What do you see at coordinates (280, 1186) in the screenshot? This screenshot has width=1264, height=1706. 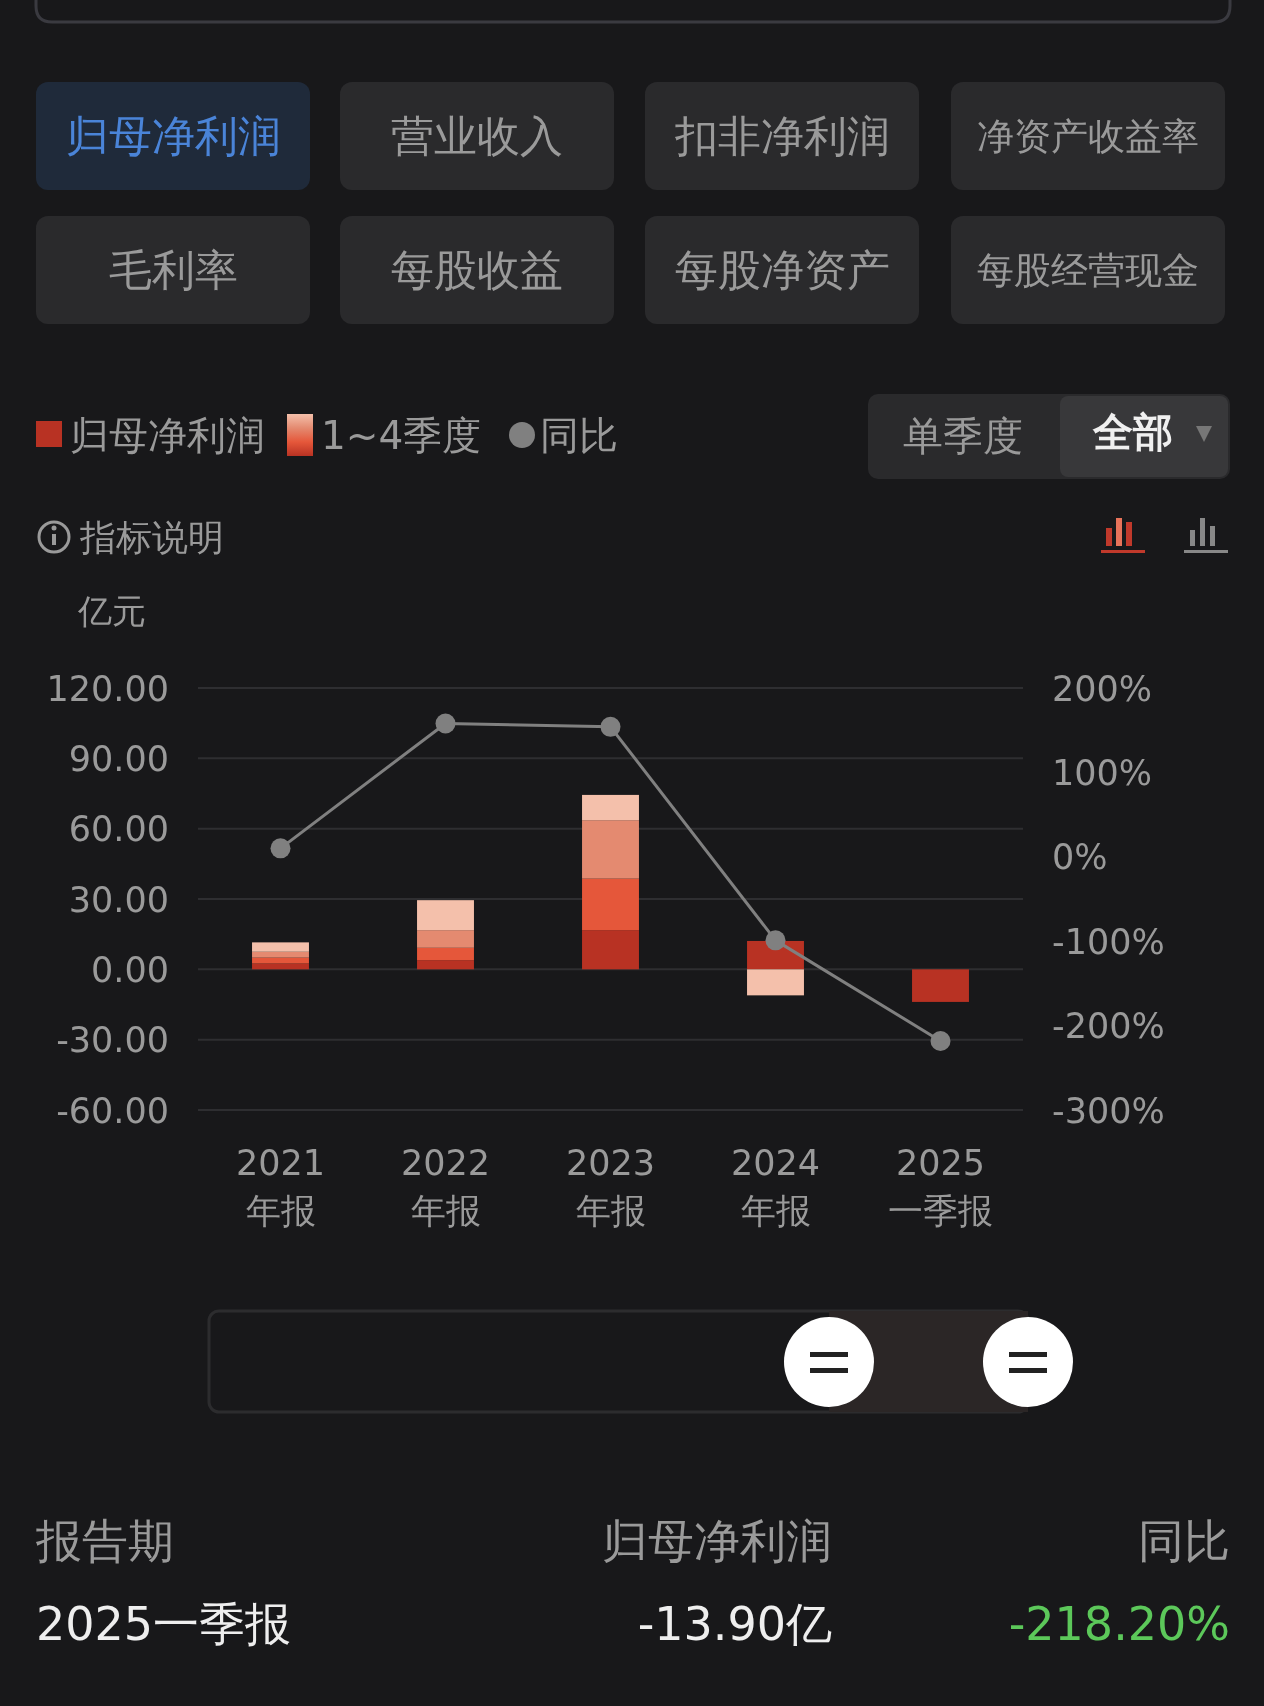 I see `x-tick-label: 2021 年报` at bounding box center [280, 1186].